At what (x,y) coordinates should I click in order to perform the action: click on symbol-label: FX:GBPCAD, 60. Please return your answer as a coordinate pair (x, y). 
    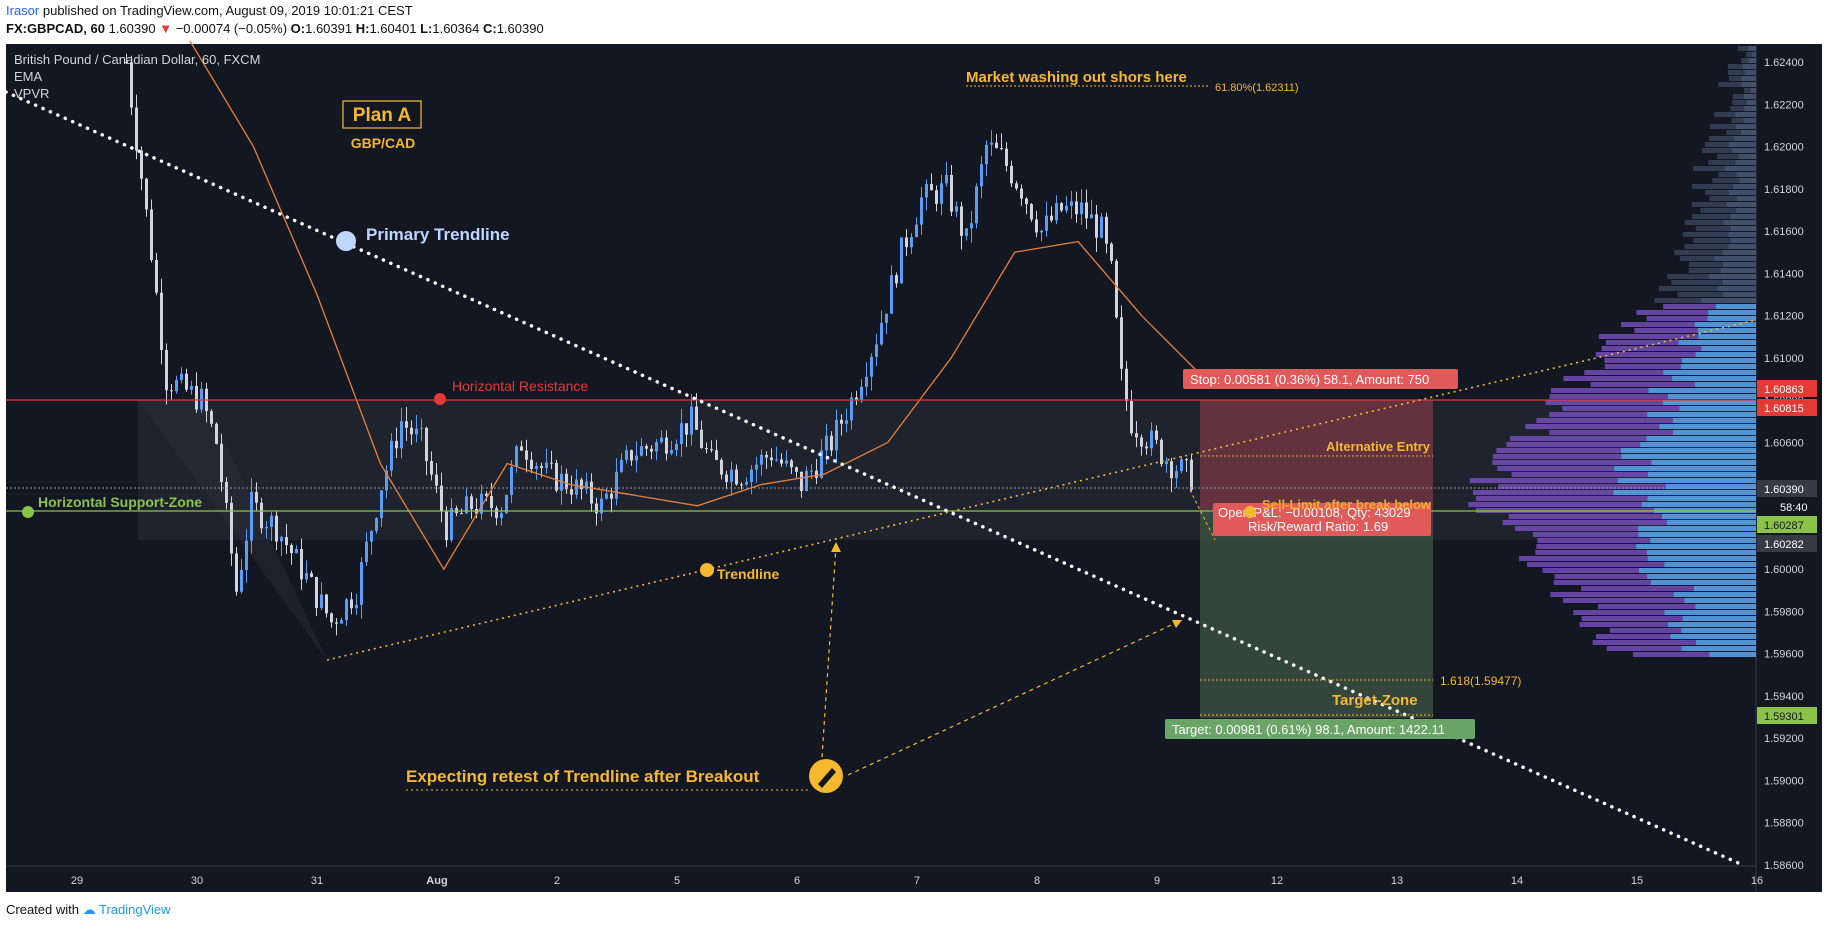
    Looking at the image, I should click on (55, 28).